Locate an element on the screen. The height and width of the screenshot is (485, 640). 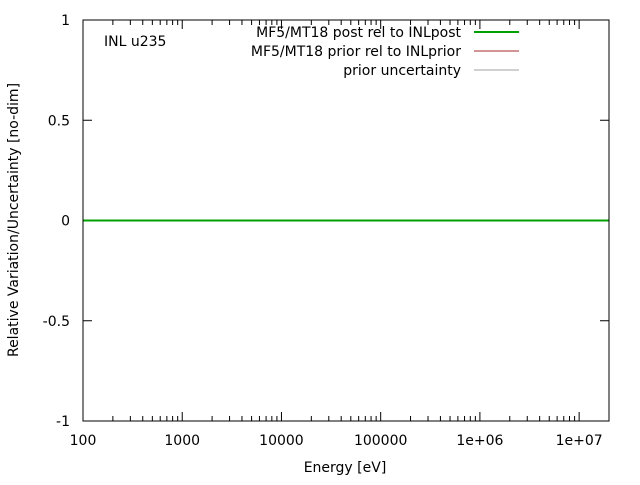
x-tick-label: 100 is located at coordinates (83, 441).